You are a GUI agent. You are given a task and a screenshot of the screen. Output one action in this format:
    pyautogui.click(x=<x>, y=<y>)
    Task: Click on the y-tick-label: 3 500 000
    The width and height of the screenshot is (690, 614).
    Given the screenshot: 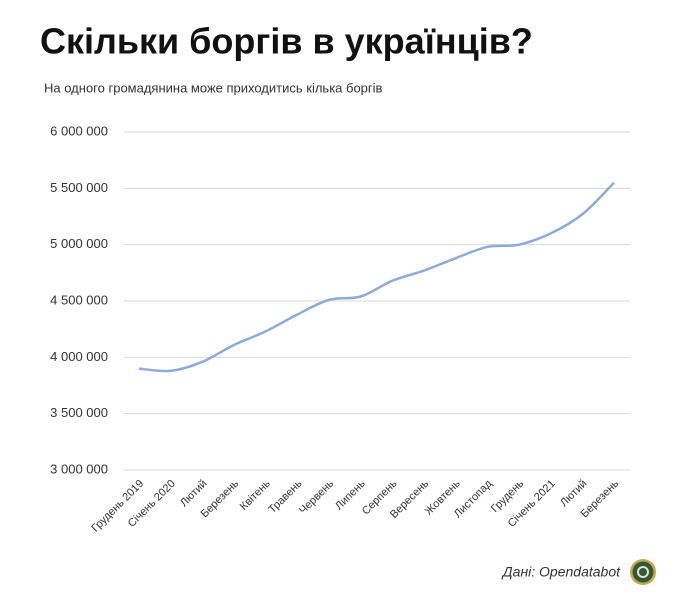 What is the action you would take?
    pyautogui.click(x=79, y=412)
    